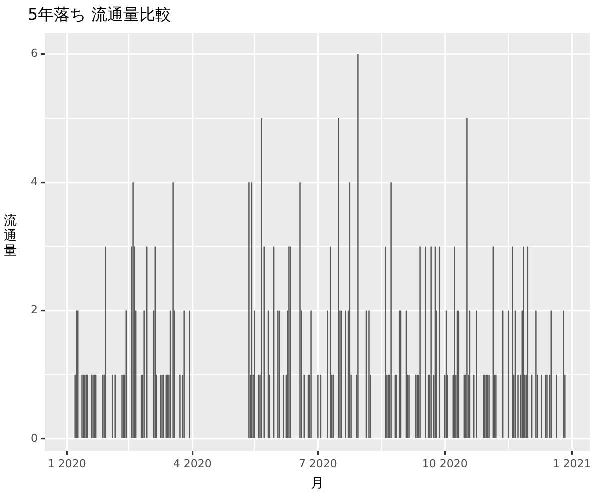 The image size is (600, 500). Describe the element at coordinates (192, 464) in the screenshot. I see `x-tick-label: 4 2020` at that location.